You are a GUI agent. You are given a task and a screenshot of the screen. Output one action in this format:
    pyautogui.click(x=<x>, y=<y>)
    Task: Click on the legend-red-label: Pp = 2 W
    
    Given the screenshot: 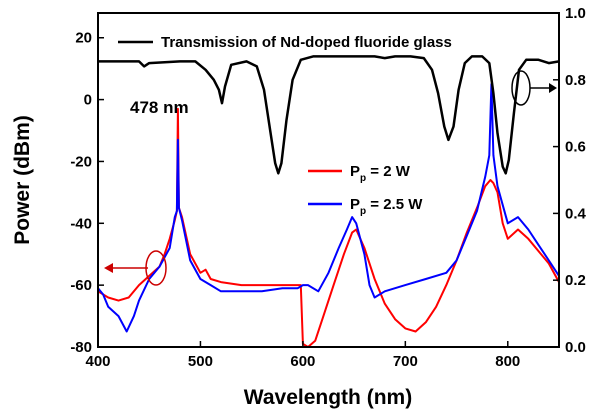 What is the action you would take?
    pyautogui.click(x=380, y=173)
    